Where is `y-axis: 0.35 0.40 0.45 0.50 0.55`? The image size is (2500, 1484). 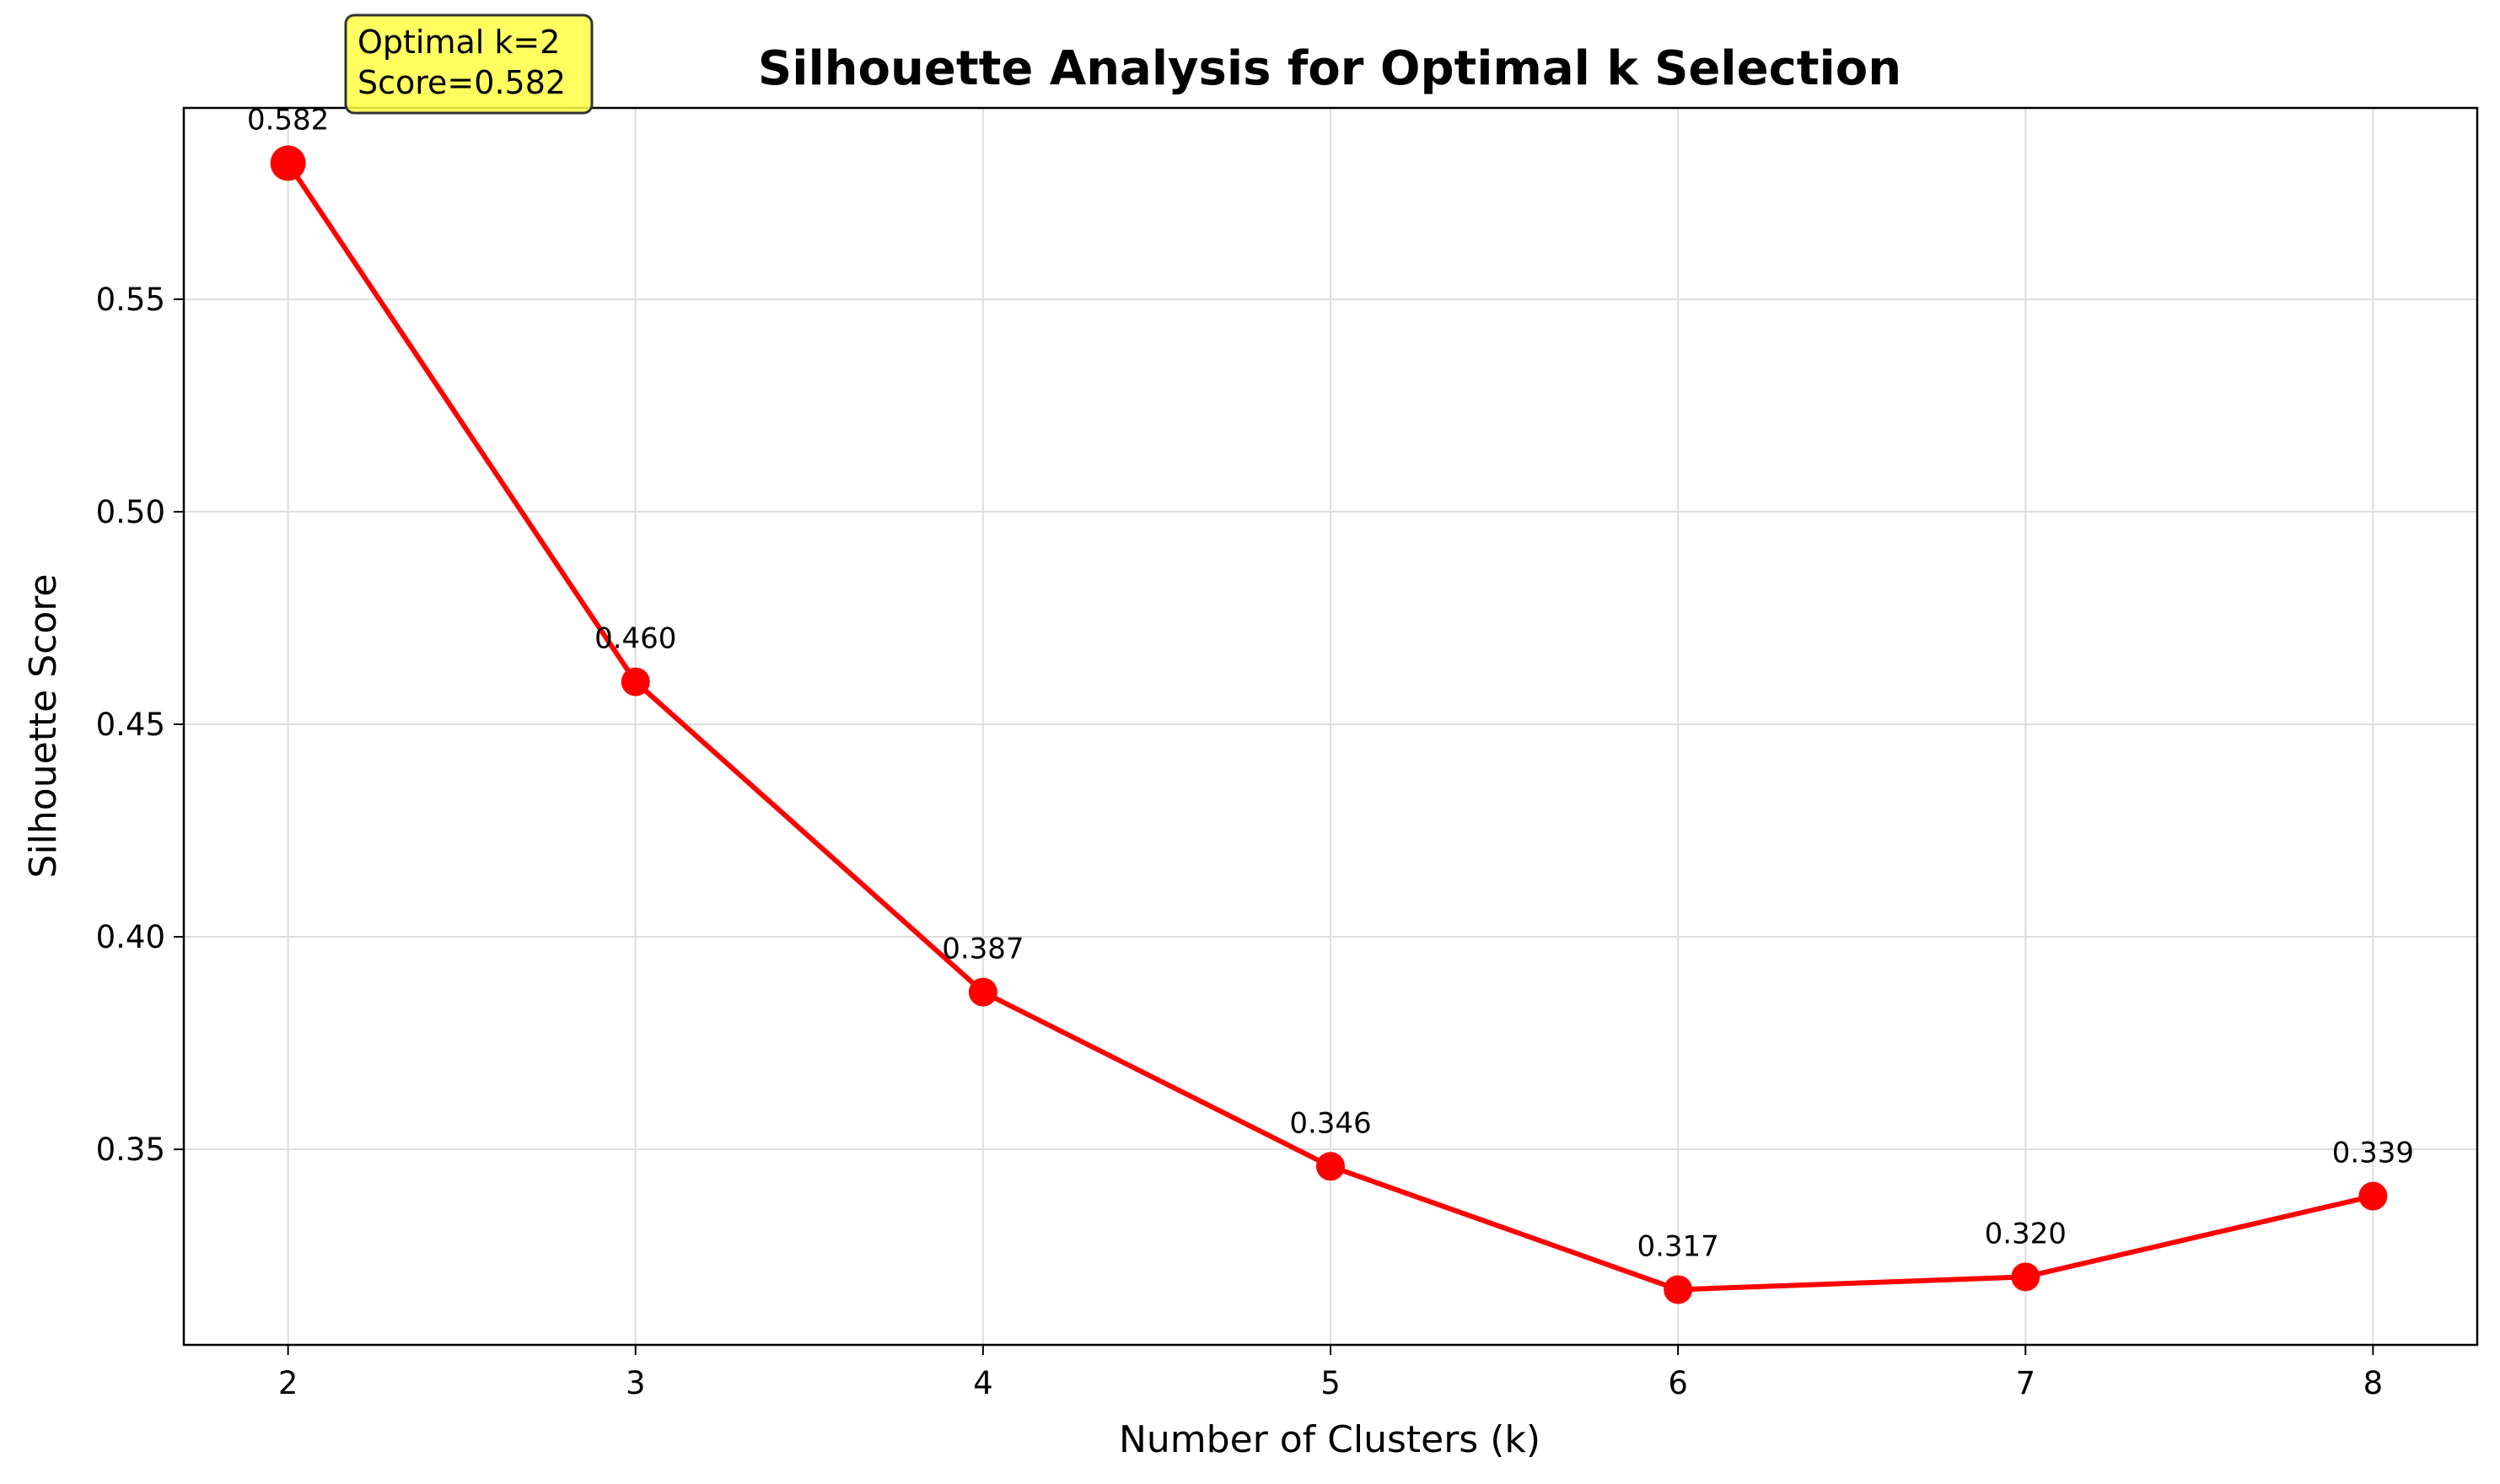 y-axis: 0.35 0.40 0.45 0.50 0.55 is located at coordinates (140, 725).